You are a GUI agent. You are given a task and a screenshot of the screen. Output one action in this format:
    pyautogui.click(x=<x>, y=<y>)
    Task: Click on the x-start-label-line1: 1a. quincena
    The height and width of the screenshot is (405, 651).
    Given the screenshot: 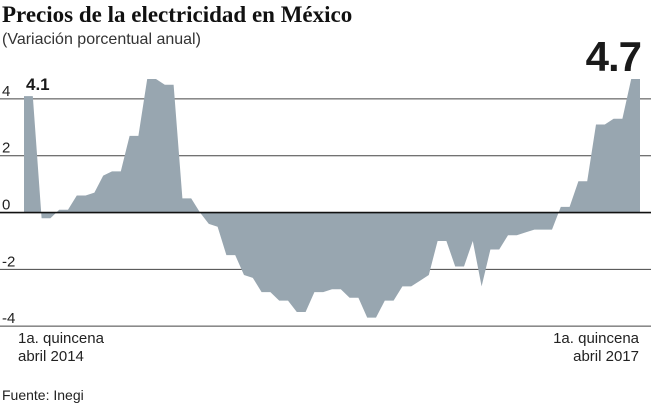 What is the action you would take?
    pyautogui.click(x=61, y=338)
    